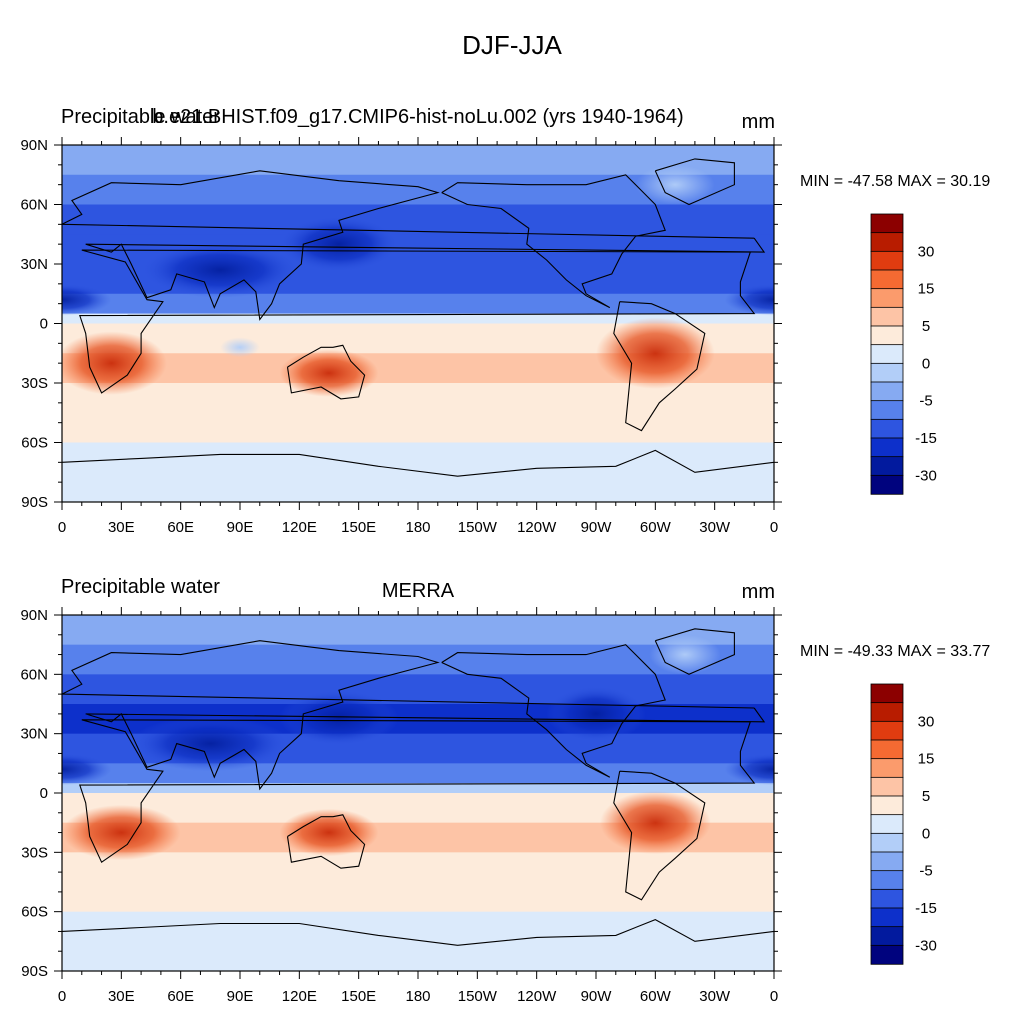 The image size is (1024, 1024). What do you see at coordinates (34, 264) in the screenshot?
I see `y-tick-label: 30N` at bounding box center [34, 264].